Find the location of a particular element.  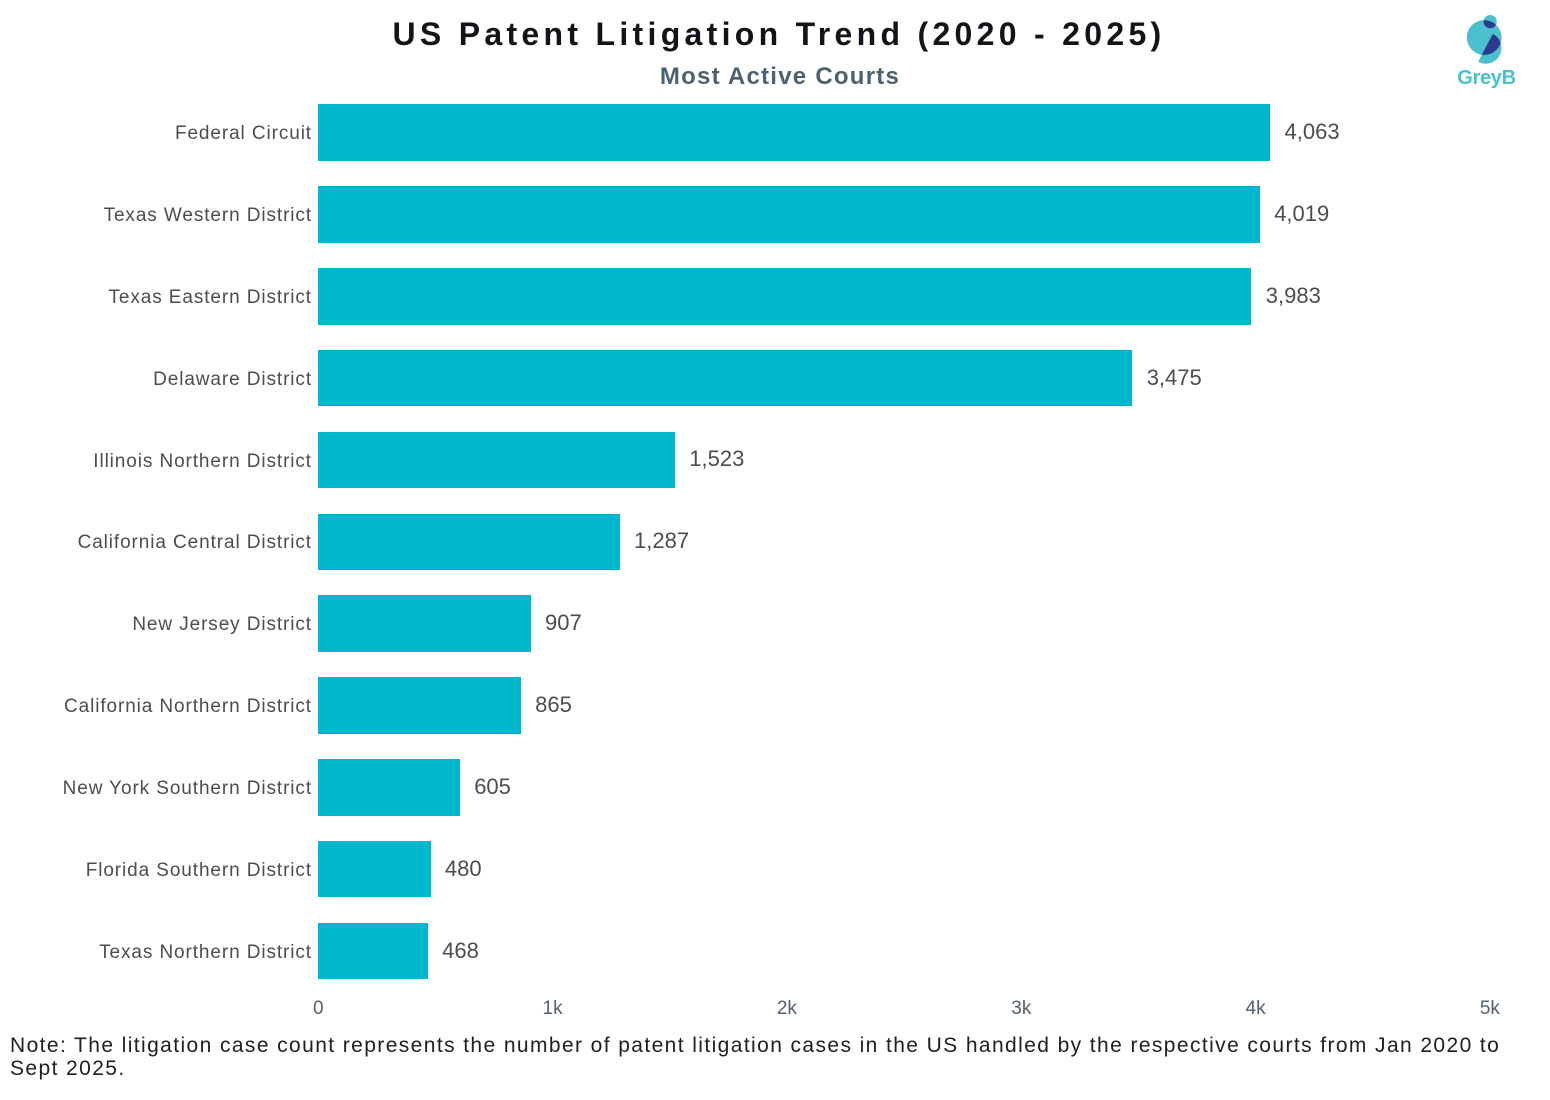

svg-text: GreyB is located at coordinates (1486, 78).